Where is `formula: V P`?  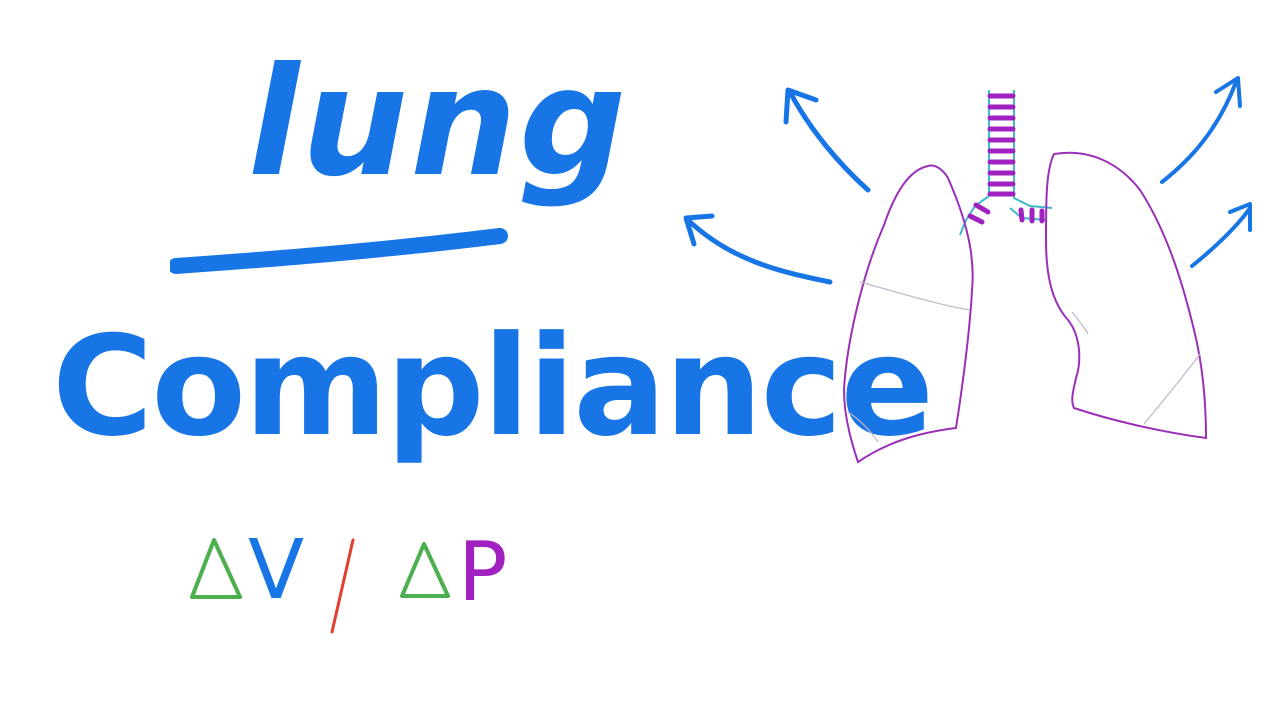
formula: V P is located at coordinates (360, 580).